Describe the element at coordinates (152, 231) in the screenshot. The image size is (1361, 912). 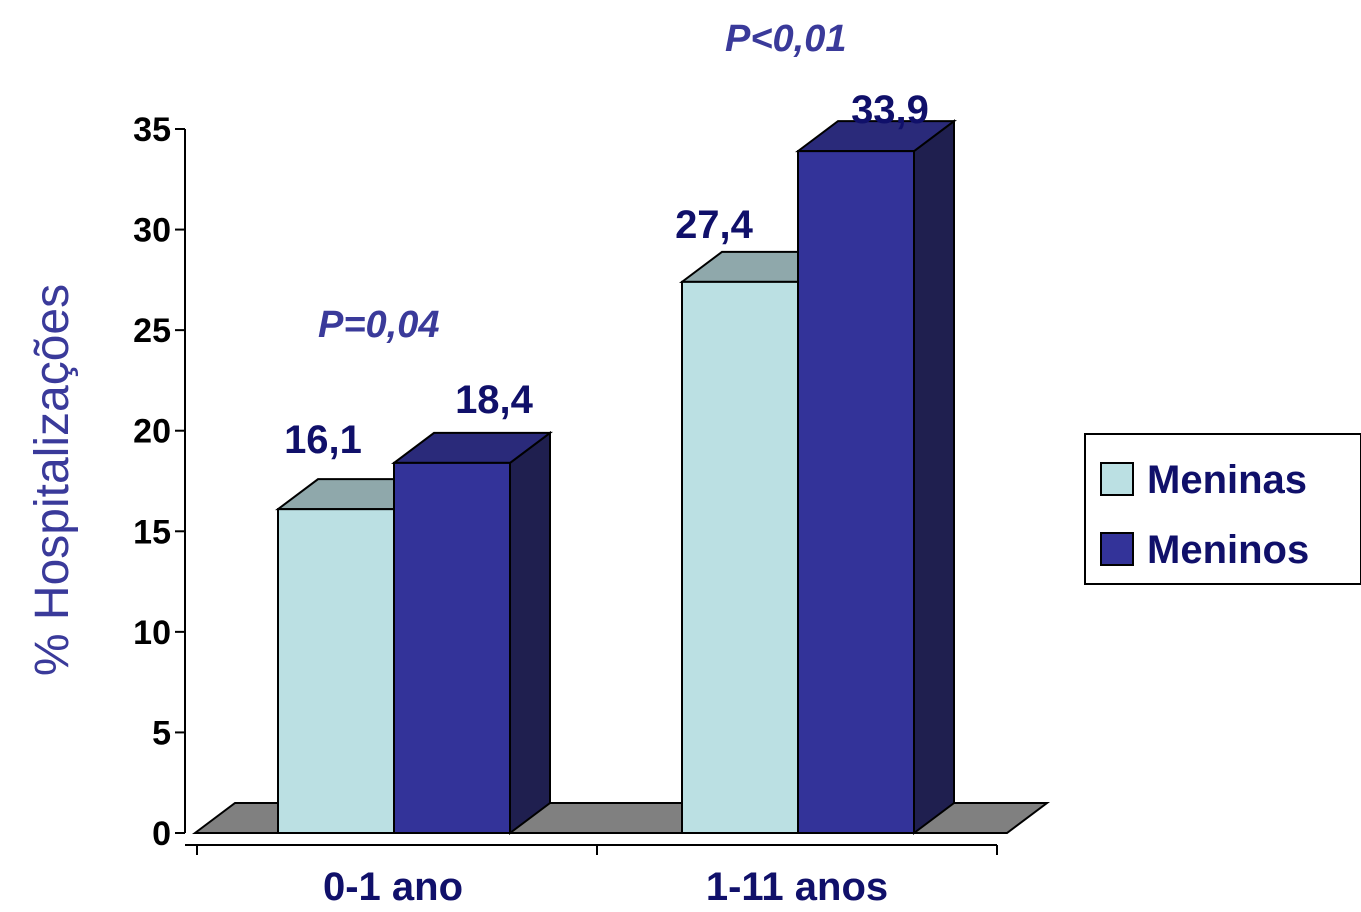
I see `y-tick-label: 30` at that location.